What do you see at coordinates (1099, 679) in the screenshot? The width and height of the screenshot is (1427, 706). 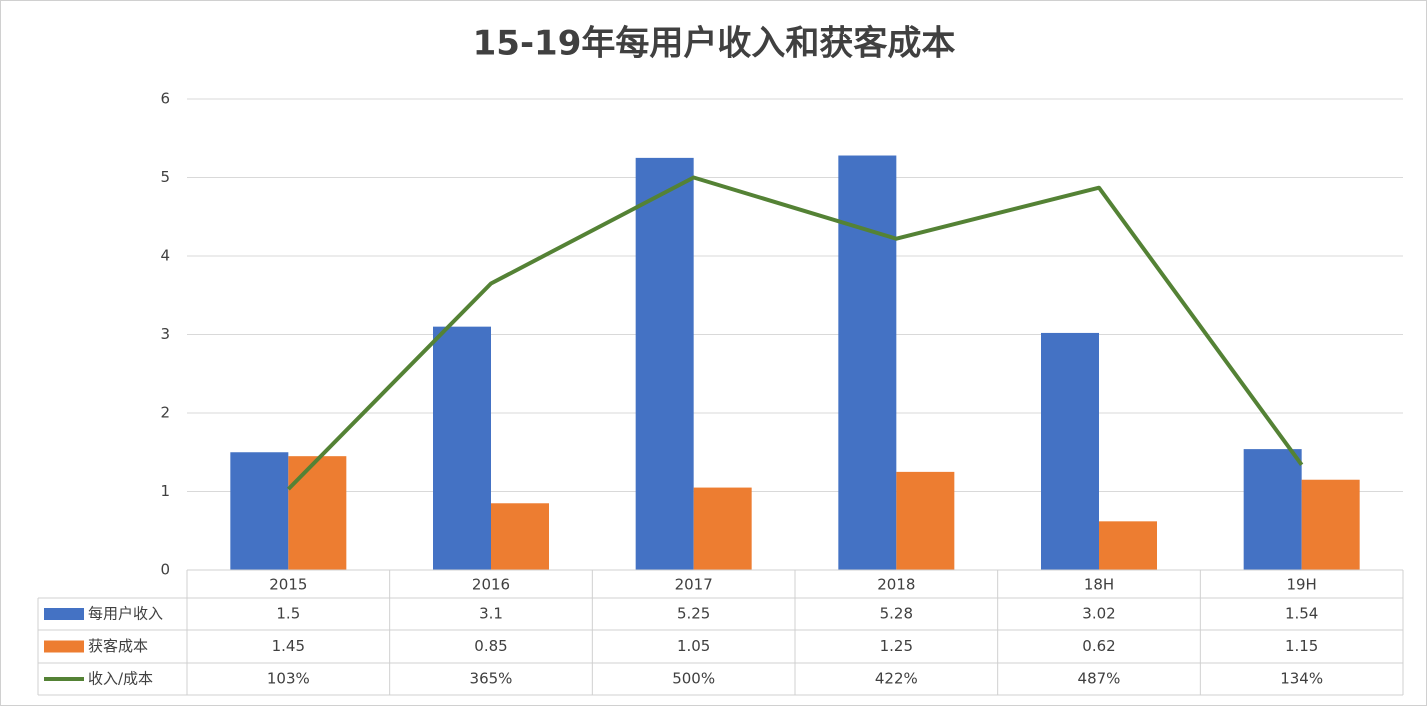 I see `table-value: 487%` at bounding box center [1099, 679].